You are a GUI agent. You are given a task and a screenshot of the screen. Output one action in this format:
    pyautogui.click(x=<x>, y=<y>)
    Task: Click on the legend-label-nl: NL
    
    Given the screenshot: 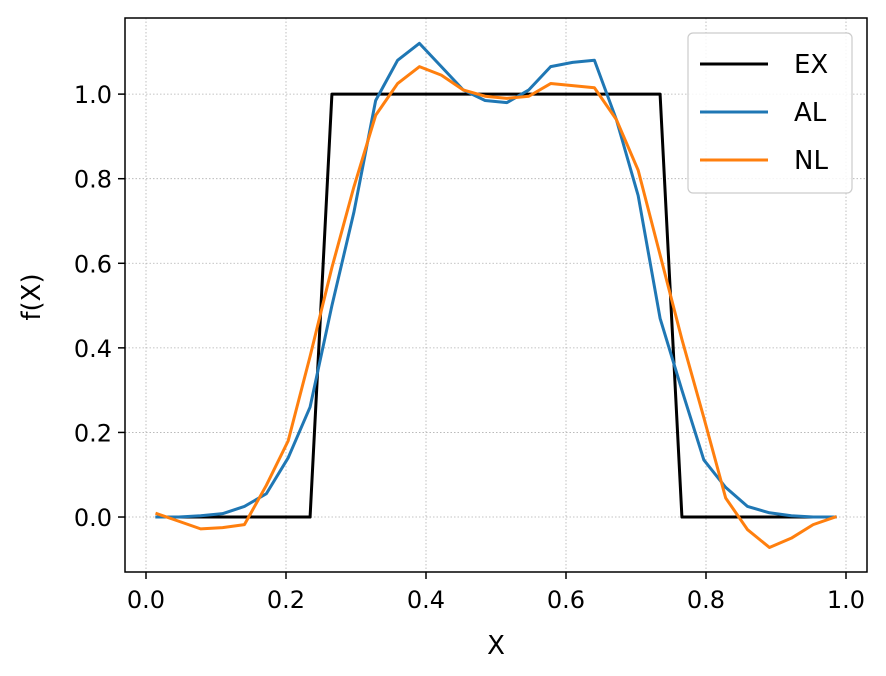 What is the action you would take?
    pyautogui.click(x=811, y=161)
    